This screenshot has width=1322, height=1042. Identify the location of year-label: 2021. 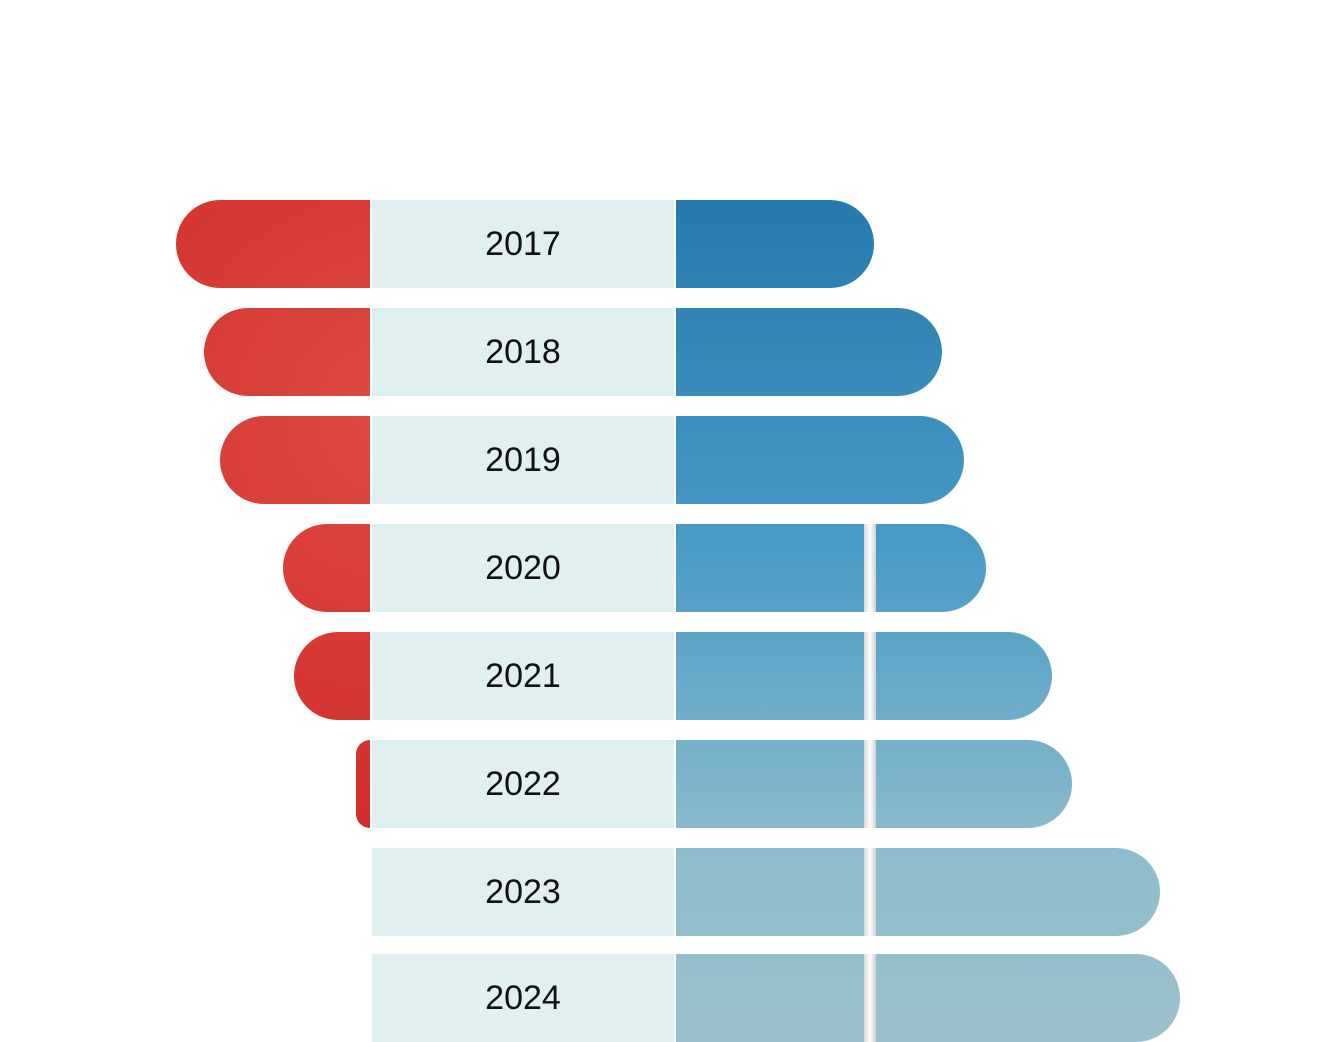
(523, 676).